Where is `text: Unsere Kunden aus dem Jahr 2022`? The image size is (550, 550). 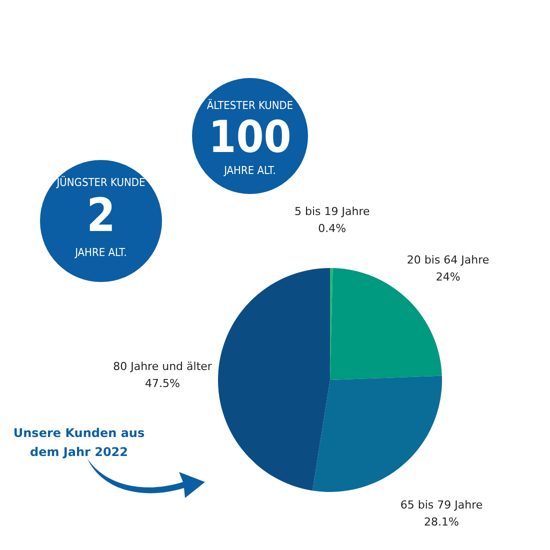
text: Unsere Kunden aus dem Jahr 2022 is located at coordinates (79, 443).